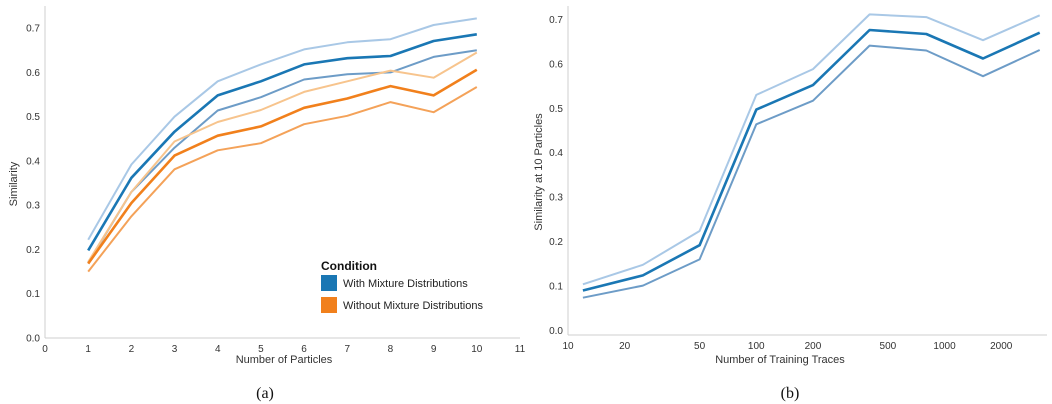  I want to click on chart-a-y-tick-label: 0.6, so click(33, 73).